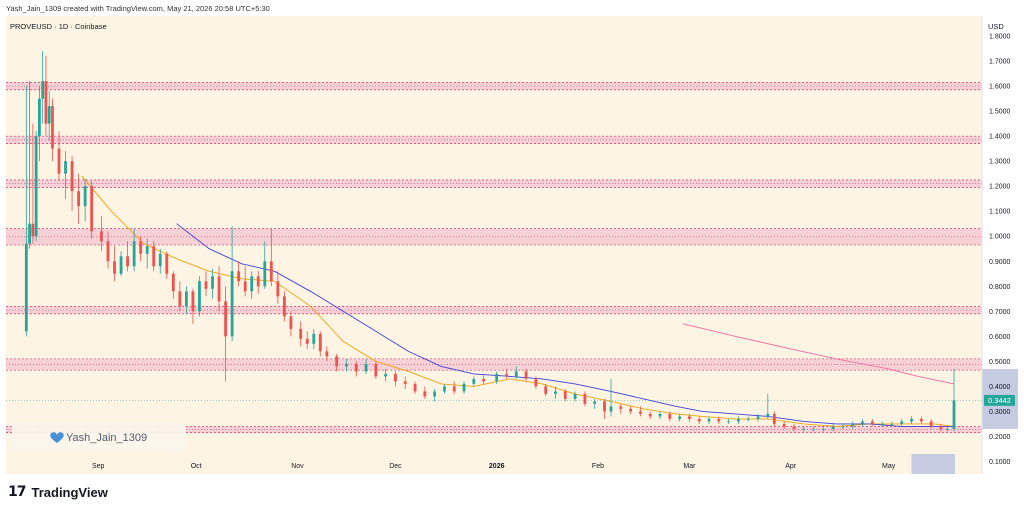 The width and height of the screenshot is (1024, 508). I want to click on time-axis: Sep Oct Nov Dec 2026 Feb Mar Apr May, so click(494, 466).